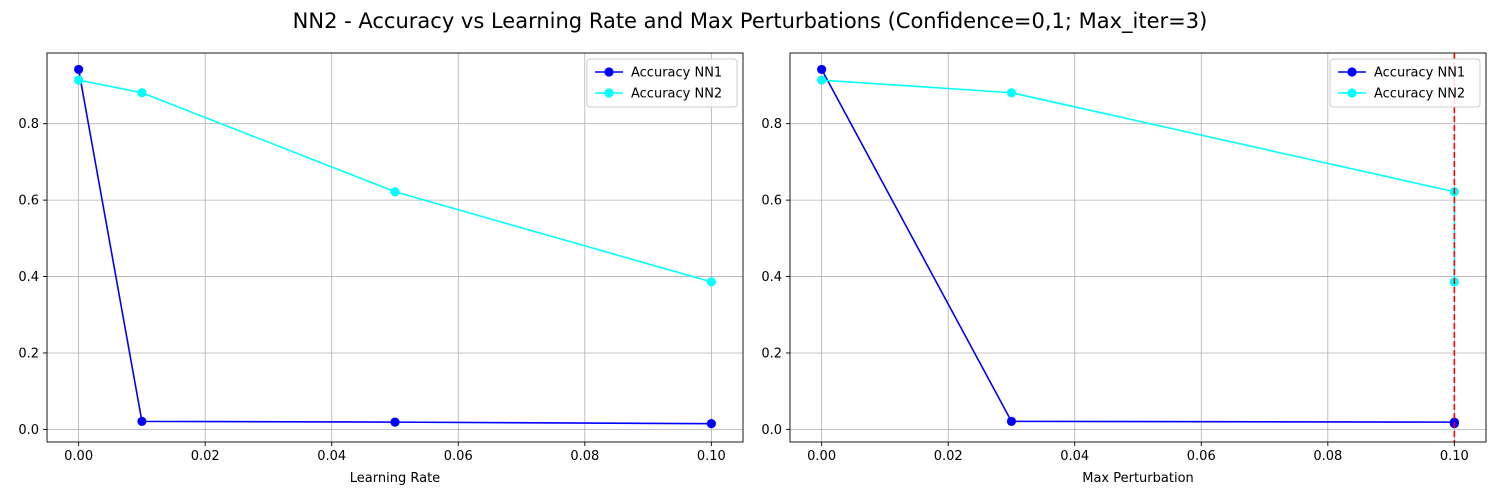  Describe the element at coordinates (1138, 478) in the screenshot. I see `x-axis-label: Max Perturbation` at that location.